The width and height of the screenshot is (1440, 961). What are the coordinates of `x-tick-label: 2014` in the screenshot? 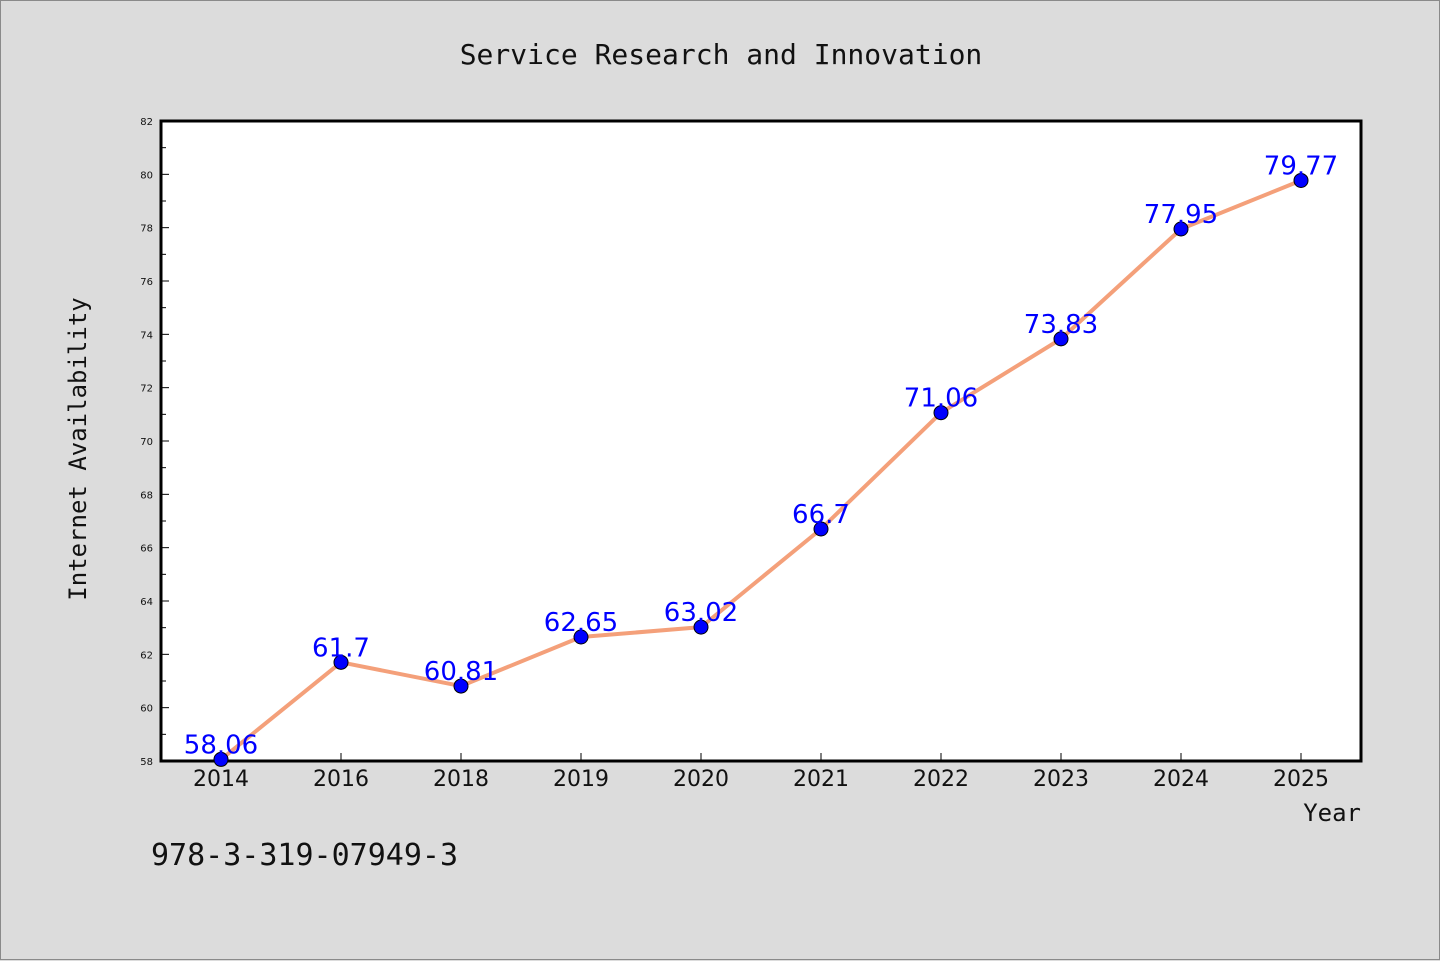 It's located at (221, 779).